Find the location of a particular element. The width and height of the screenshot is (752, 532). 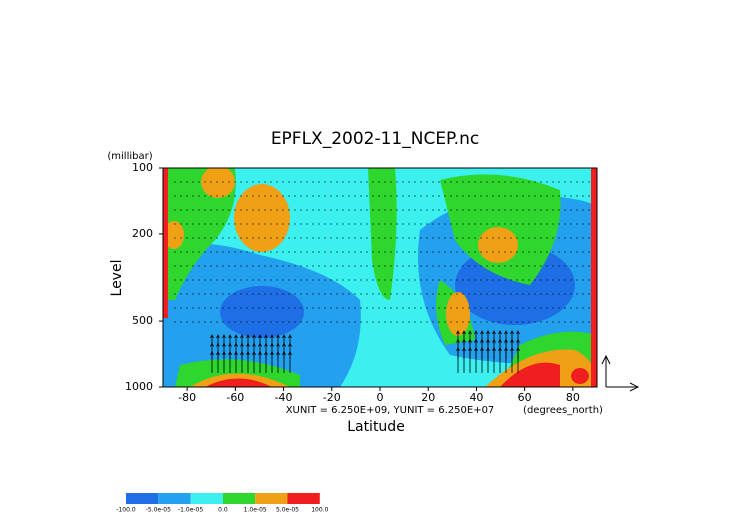

x-tick-label: 80 is located at coordinates (573, 397).